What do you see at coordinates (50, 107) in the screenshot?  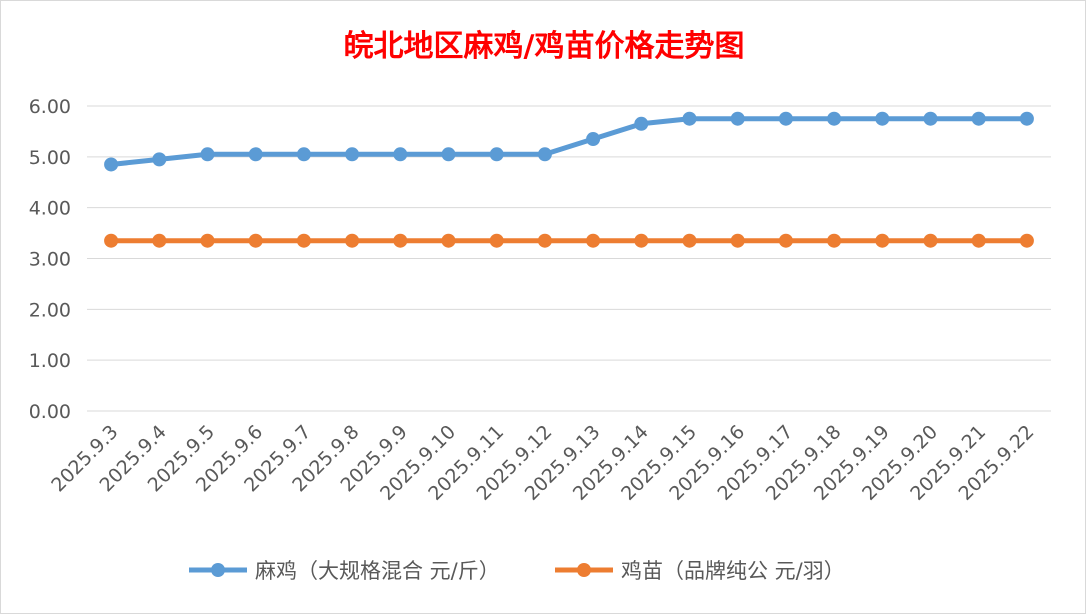 I see `y-tick-label: 6.00` at bounding box center [50, 107].